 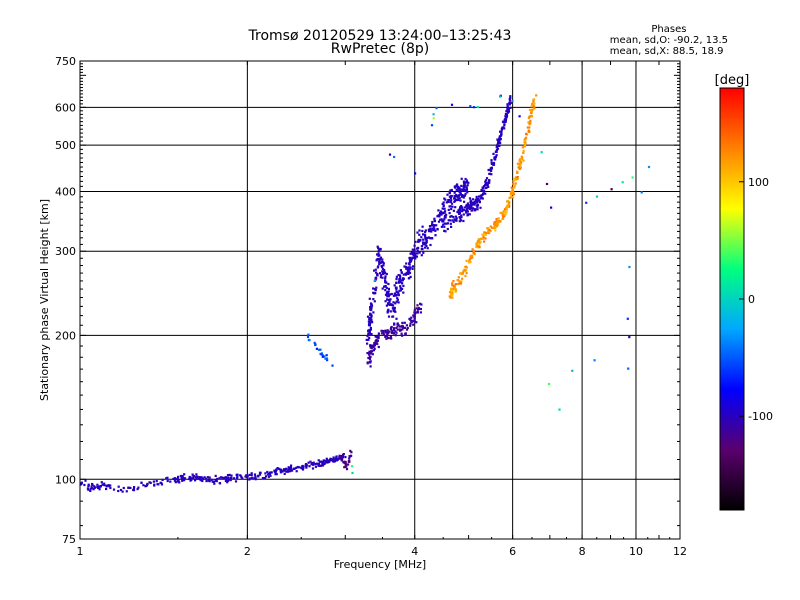 I want to click on phase-statistics-title: Phases, so click(x=669, y=29).